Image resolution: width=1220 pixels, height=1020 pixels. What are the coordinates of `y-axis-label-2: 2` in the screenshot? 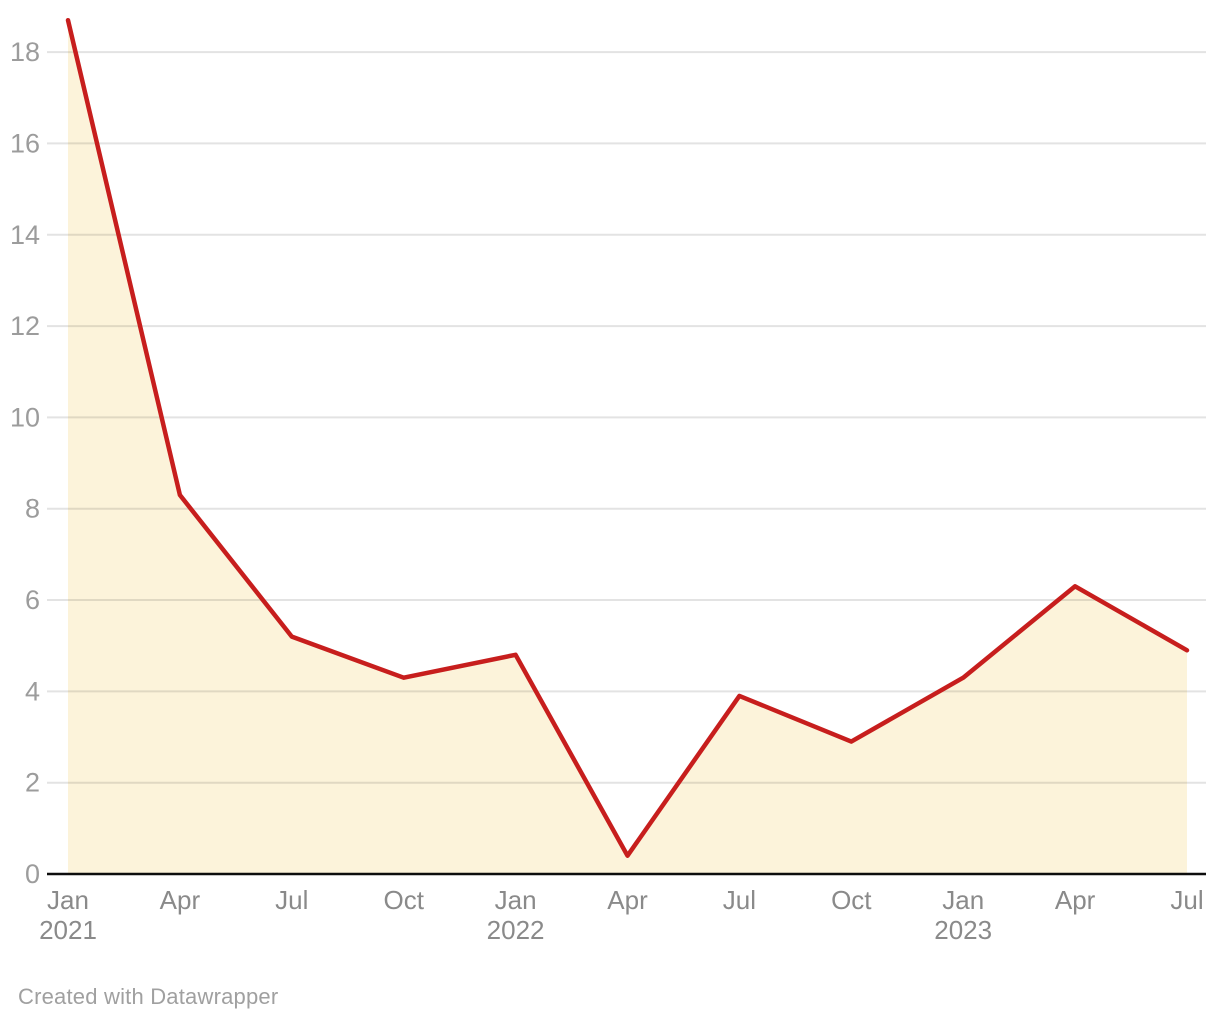 It's located at (32, 783).